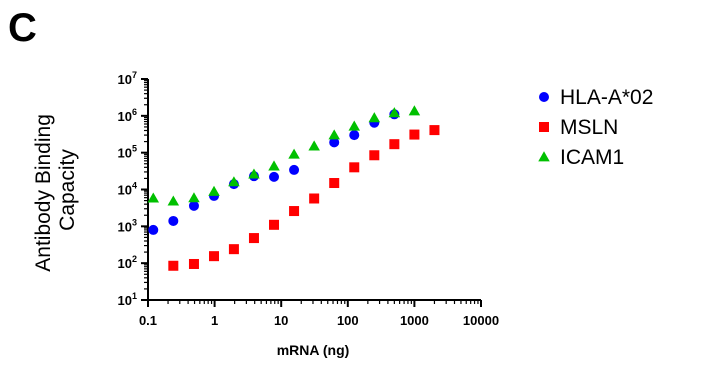  Describe the element at coordinates (544, 156) in the screenshot. I see `legend-marker-icam1` at that location.